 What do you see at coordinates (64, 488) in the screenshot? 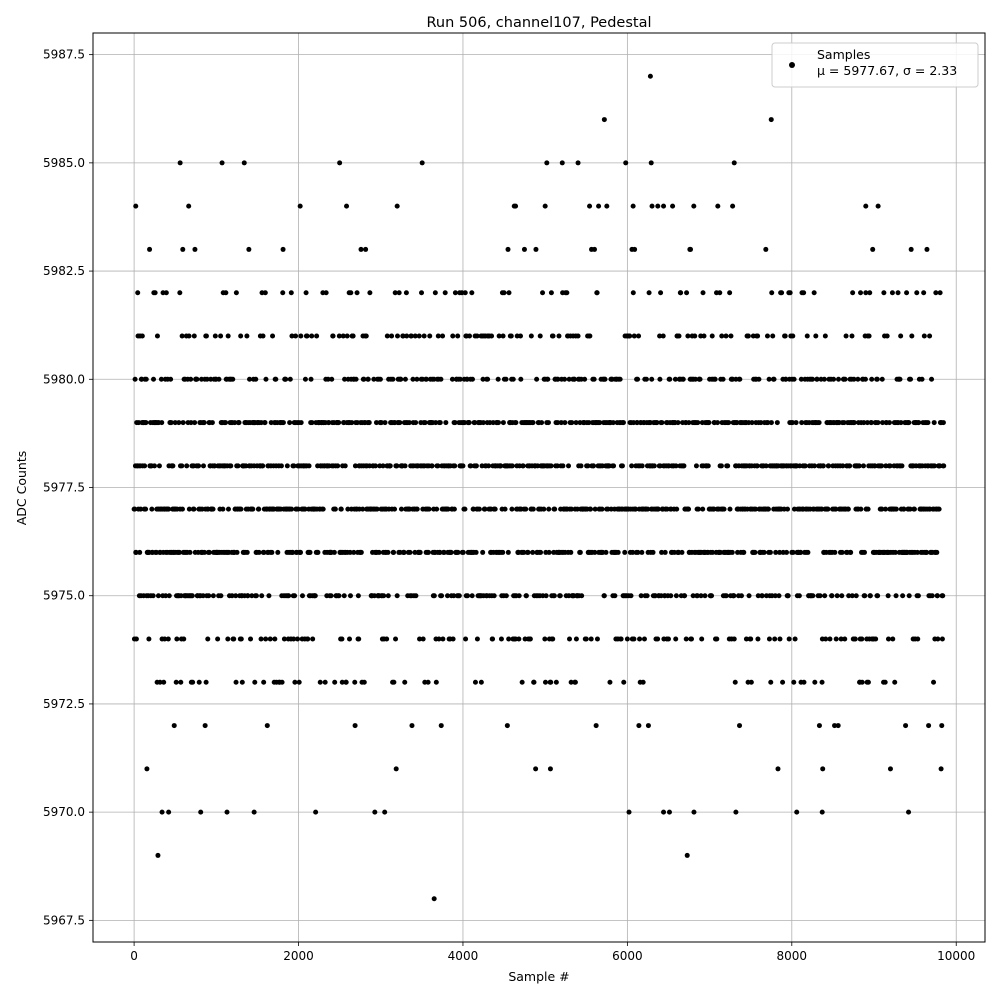
I see `y-tick-label: 5977.5` at bounding box center [64, 488].